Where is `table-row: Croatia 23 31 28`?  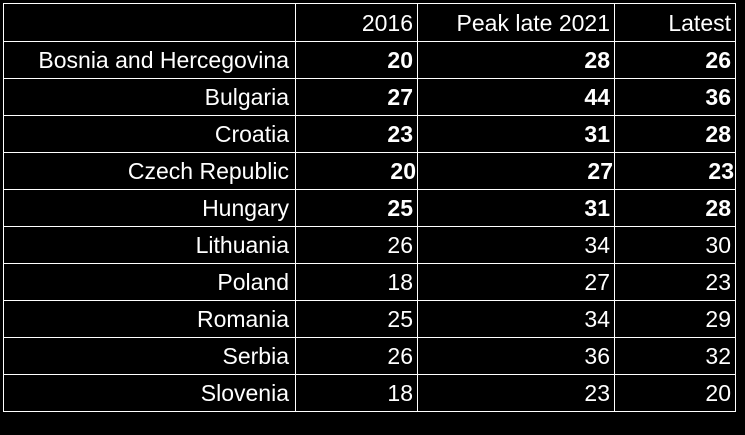
table-row: Croatia 23 31 28 is located at coordinates (369, 134).